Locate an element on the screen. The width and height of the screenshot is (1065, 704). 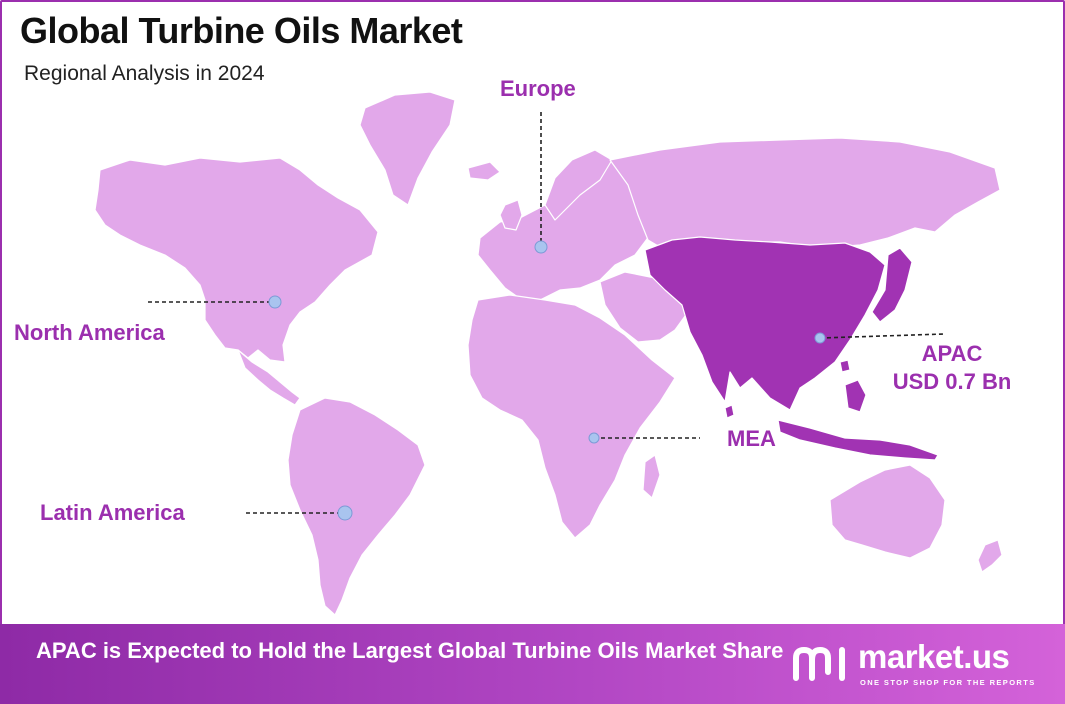
land-japan is located at coordinates (892, 285).